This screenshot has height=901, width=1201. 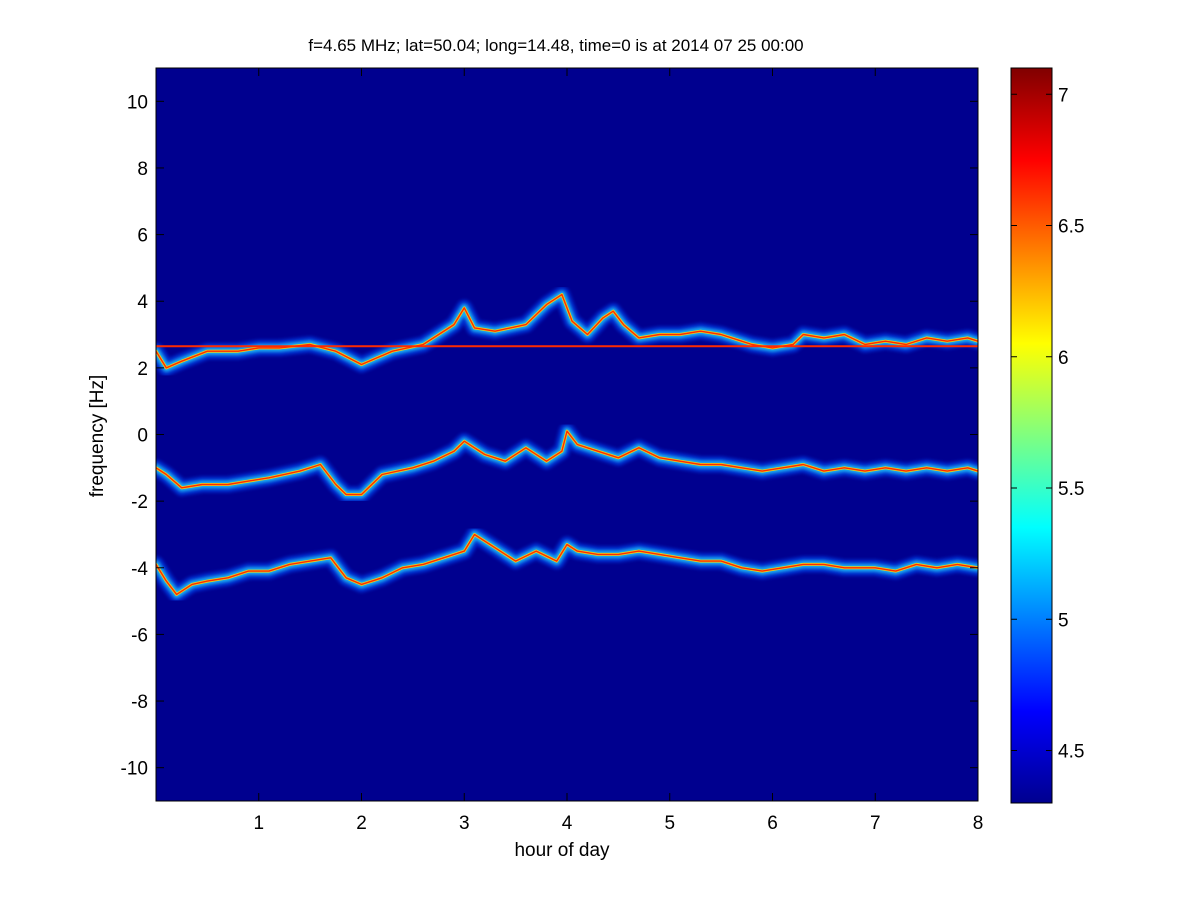 What do you see at coordinates (1071, 227) in the screenshot?
I see `colorbar-tick-label: 6.5` at bounding box center [1071, 227].